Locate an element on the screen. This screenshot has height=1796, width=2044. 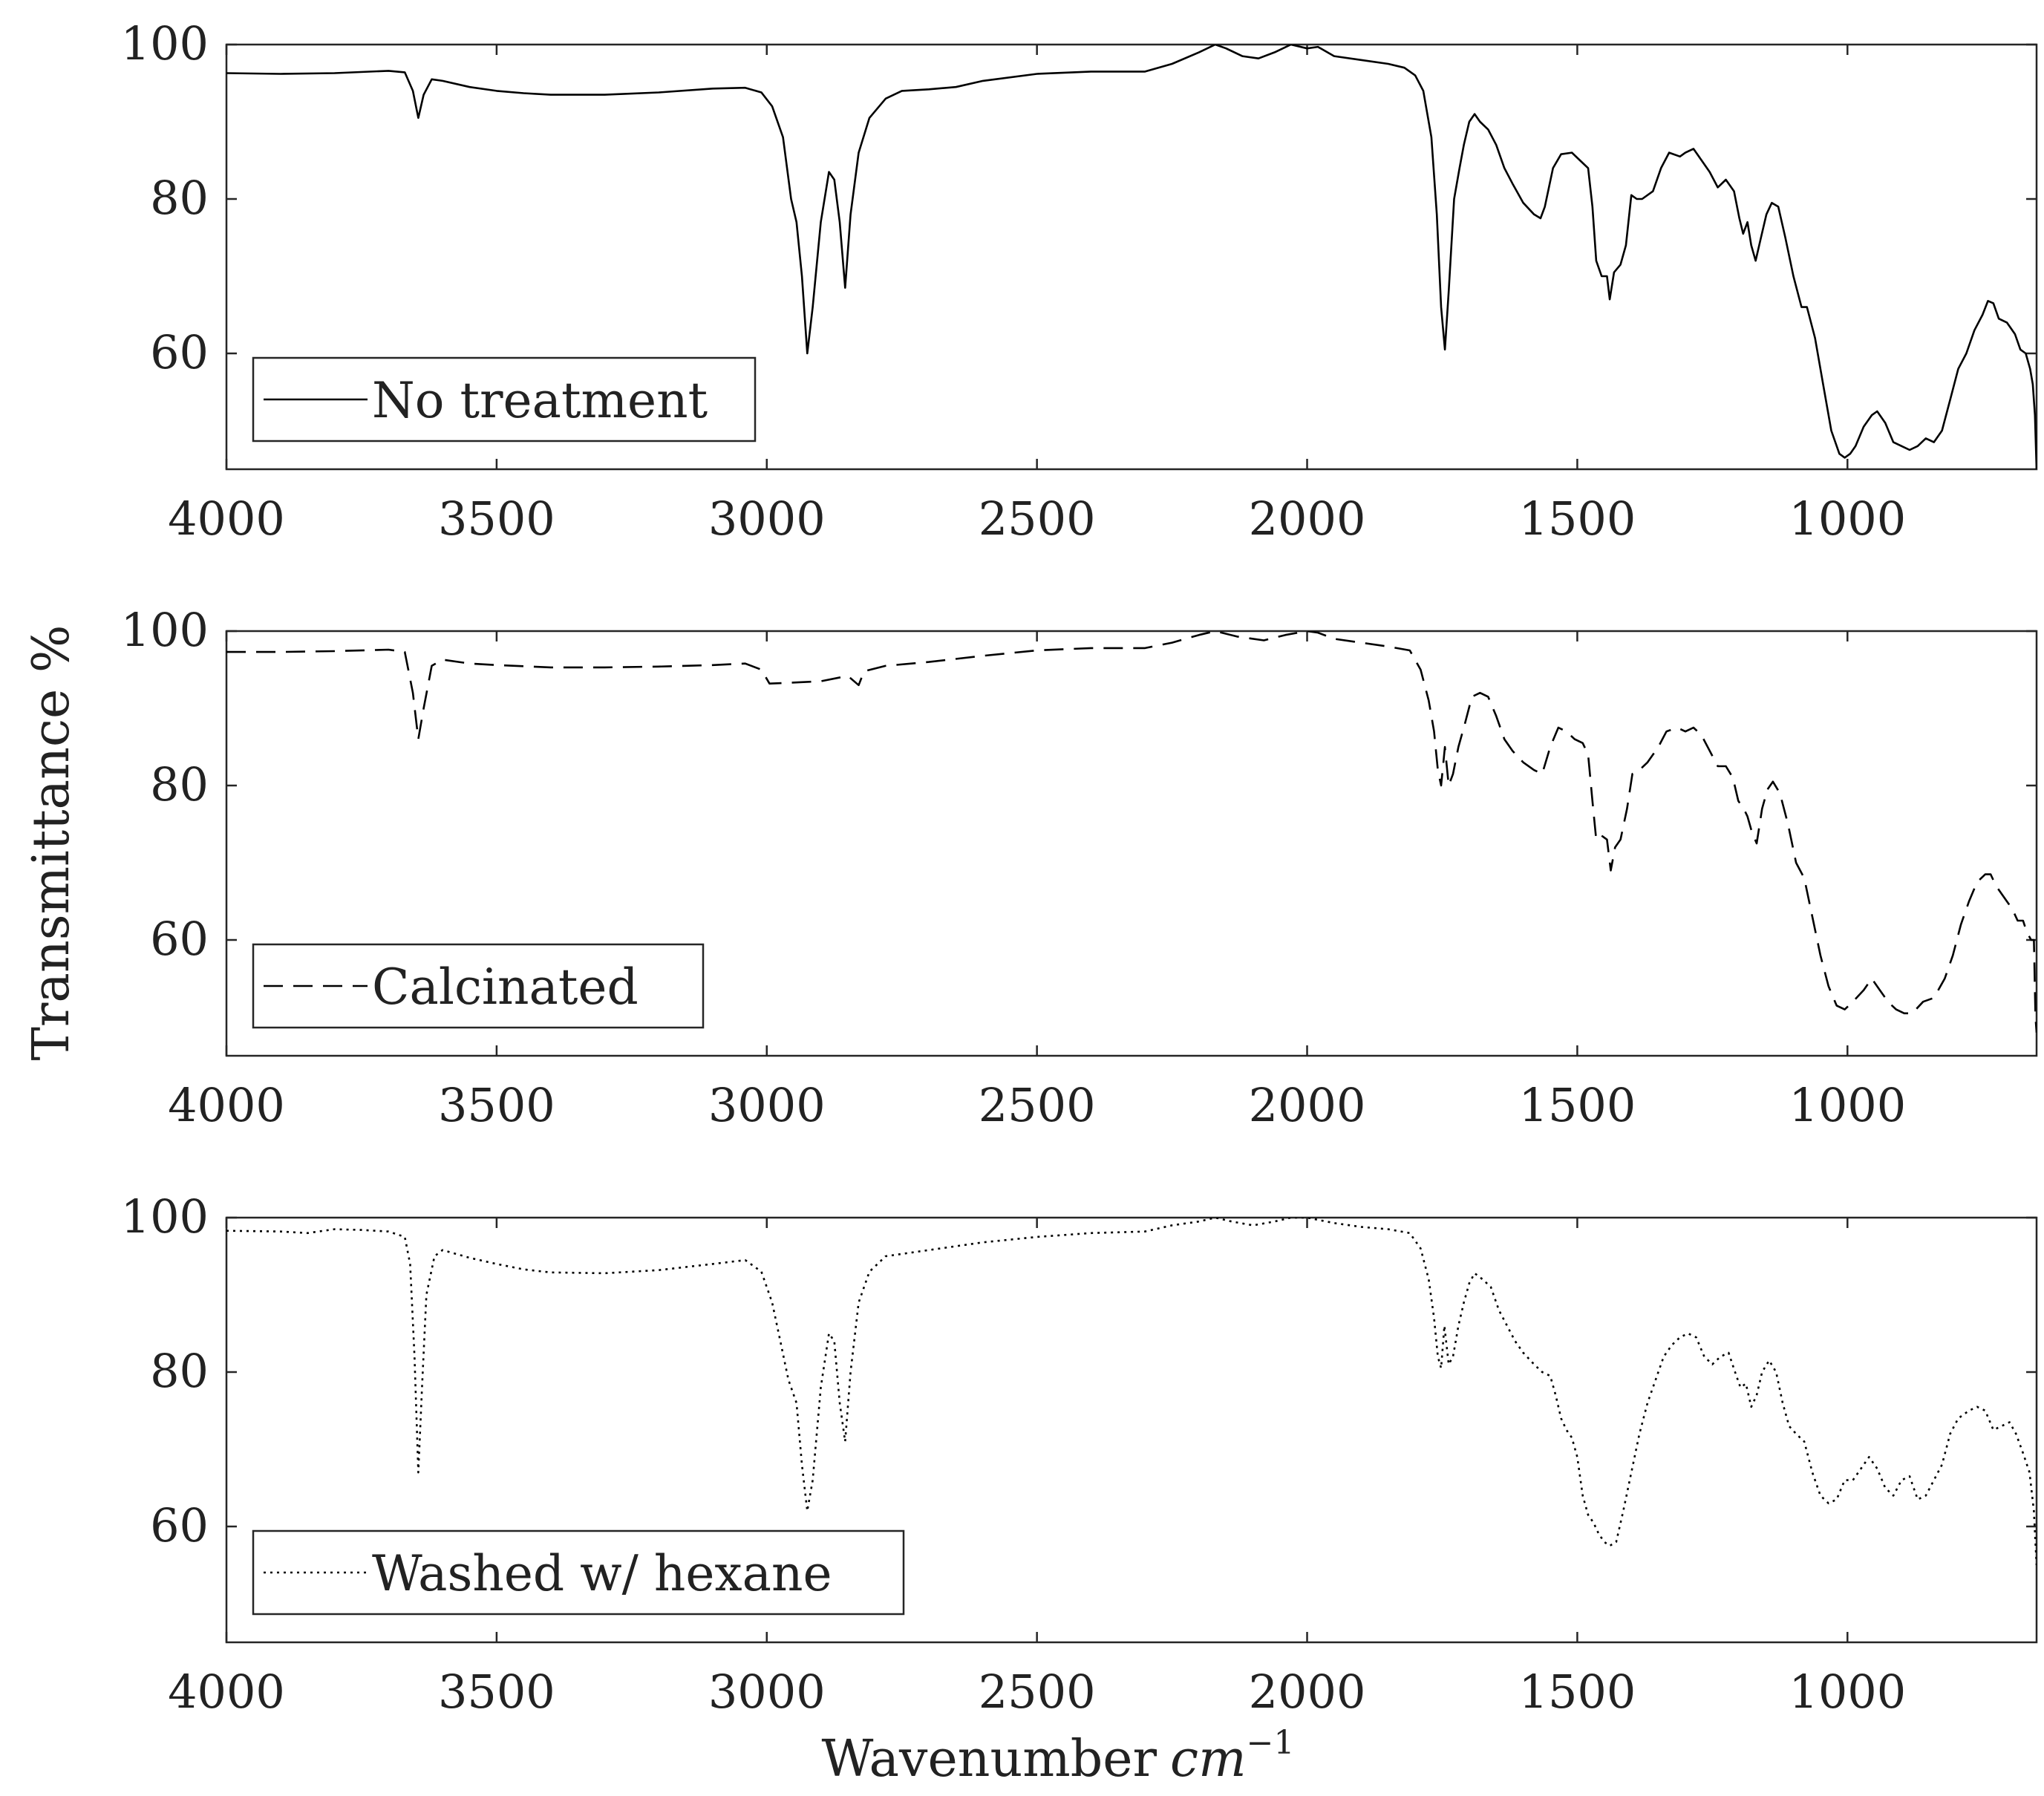
legend-label: Calcinated is located at coordinates (505, 988).